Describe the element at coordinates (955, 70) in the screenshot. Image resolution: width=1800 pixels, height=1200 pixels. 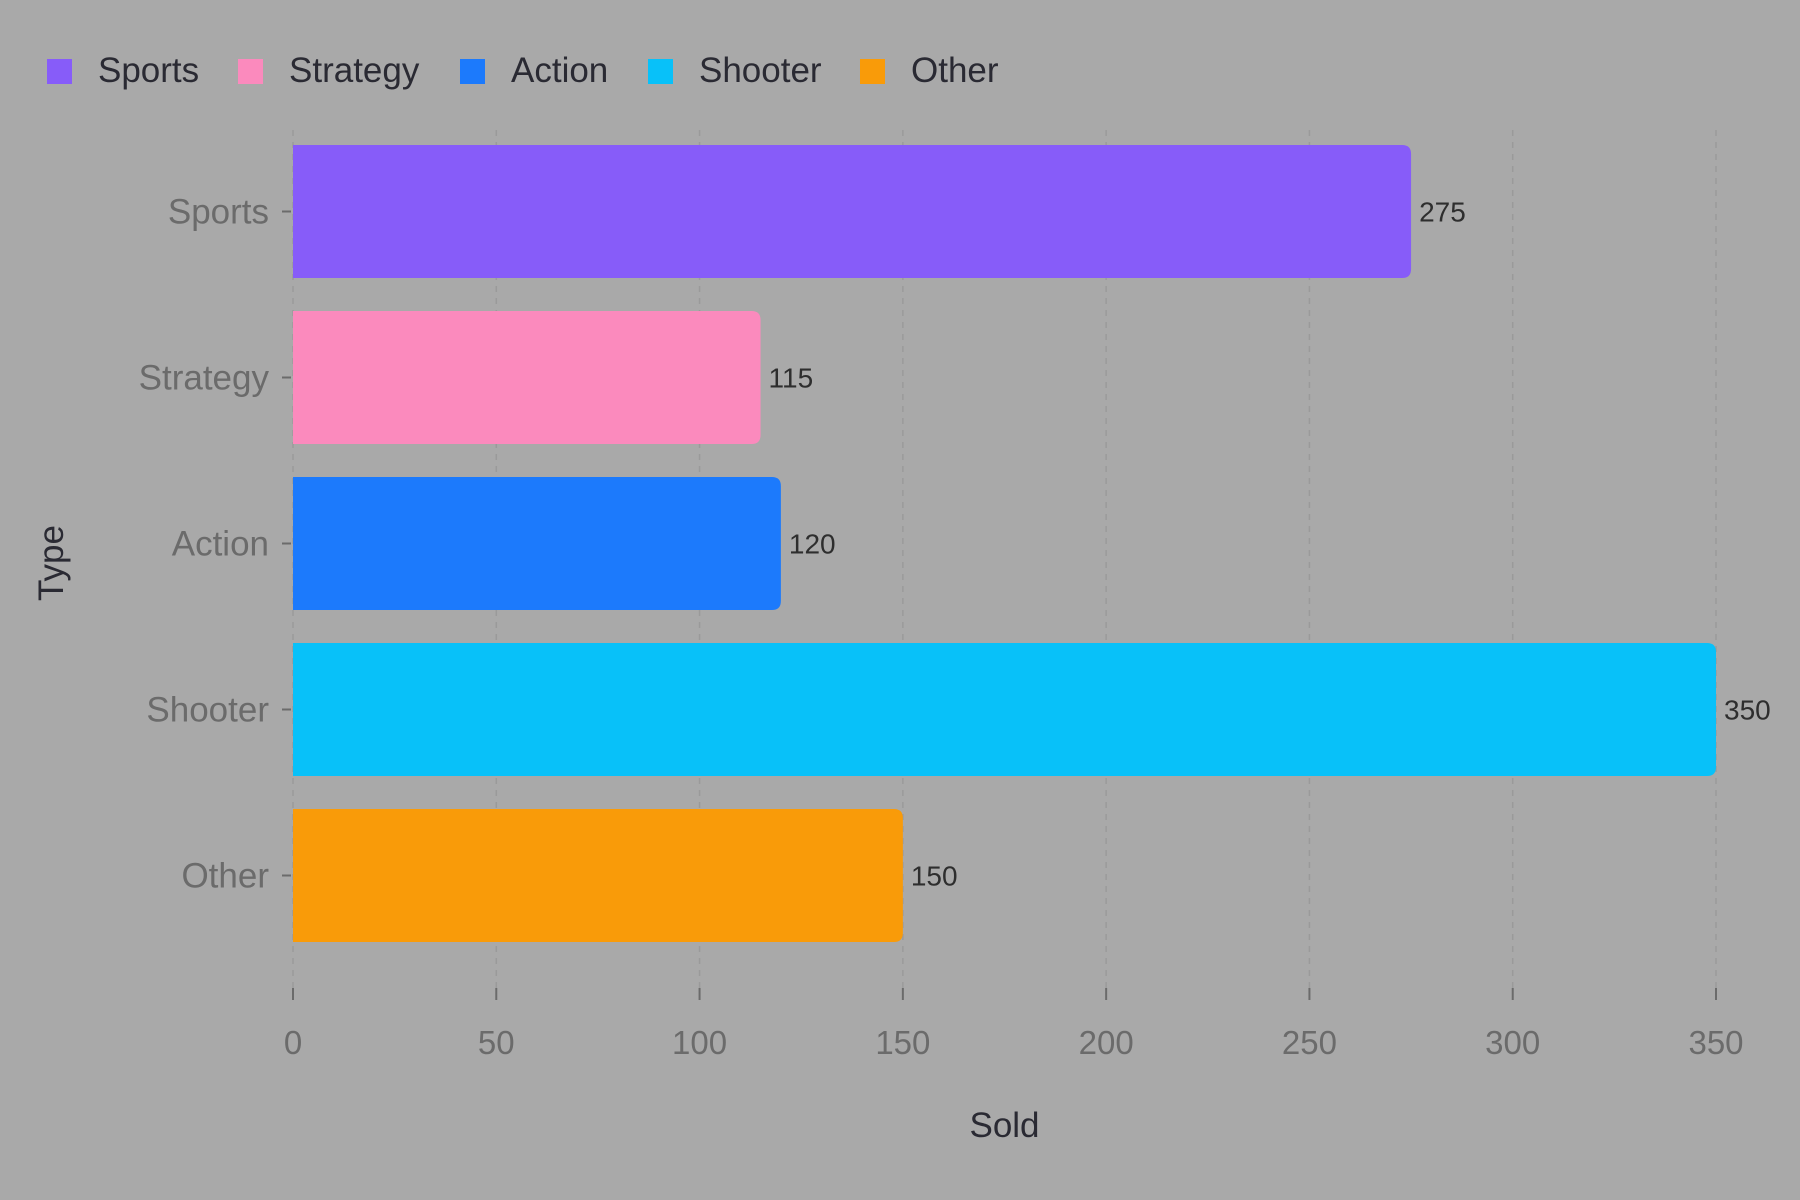
I see `legend-label: Other` at that location.